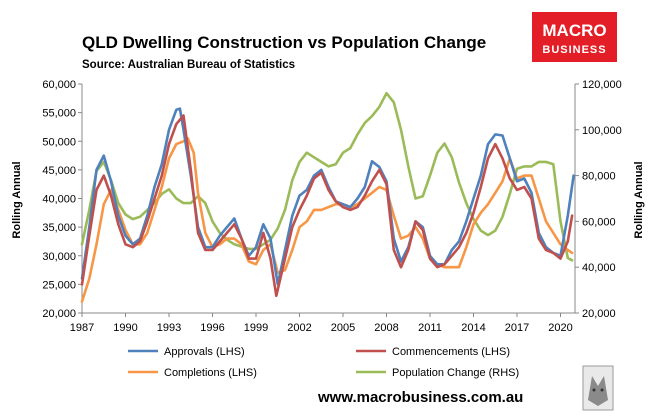 The height and width of the screenshot is (417, 660). What do you see at coordinates (59, 142) in the screenshot?
I see `y-left-tick-label: 50,000` at bounding box center [59, 142].